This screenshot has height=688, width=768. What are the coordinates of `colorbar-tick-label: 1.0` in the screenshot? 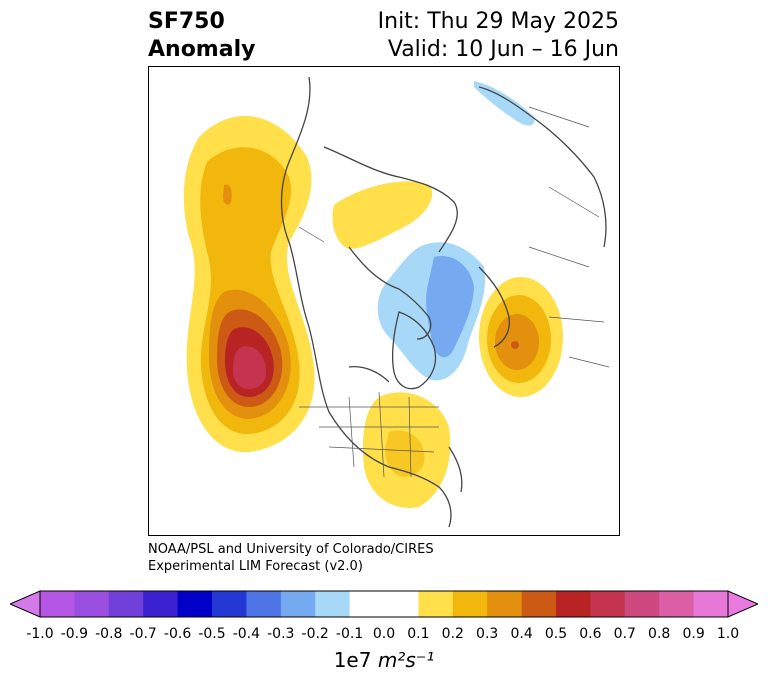 It's located at (728, 634).